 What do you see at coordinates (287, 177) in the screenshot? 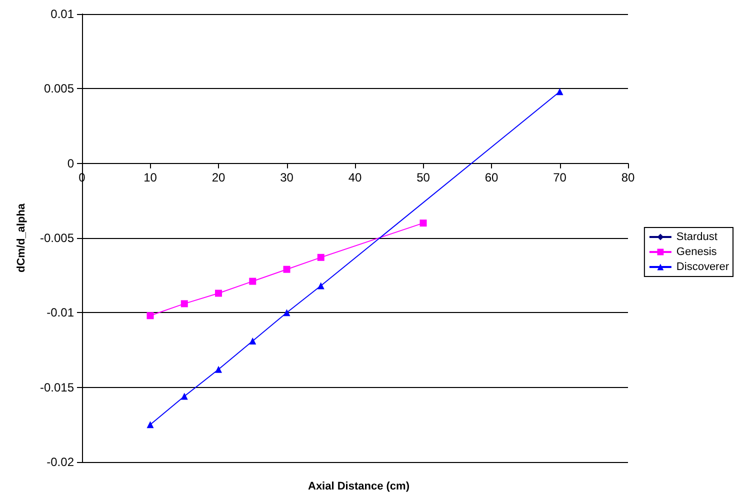
I see `x-tick-label: 30` at bounding box center [287, 177].